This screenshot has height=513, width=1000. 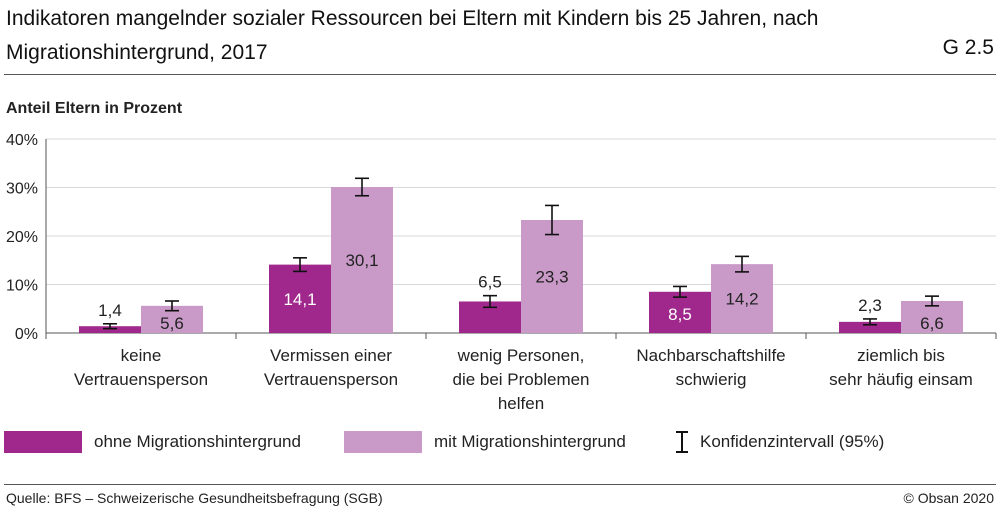 What do you see at coordinates (530, 441) in the screenshot?
I see `legend-label-series2: mit Migrationshintergrund` at bounding box center [530, 441].